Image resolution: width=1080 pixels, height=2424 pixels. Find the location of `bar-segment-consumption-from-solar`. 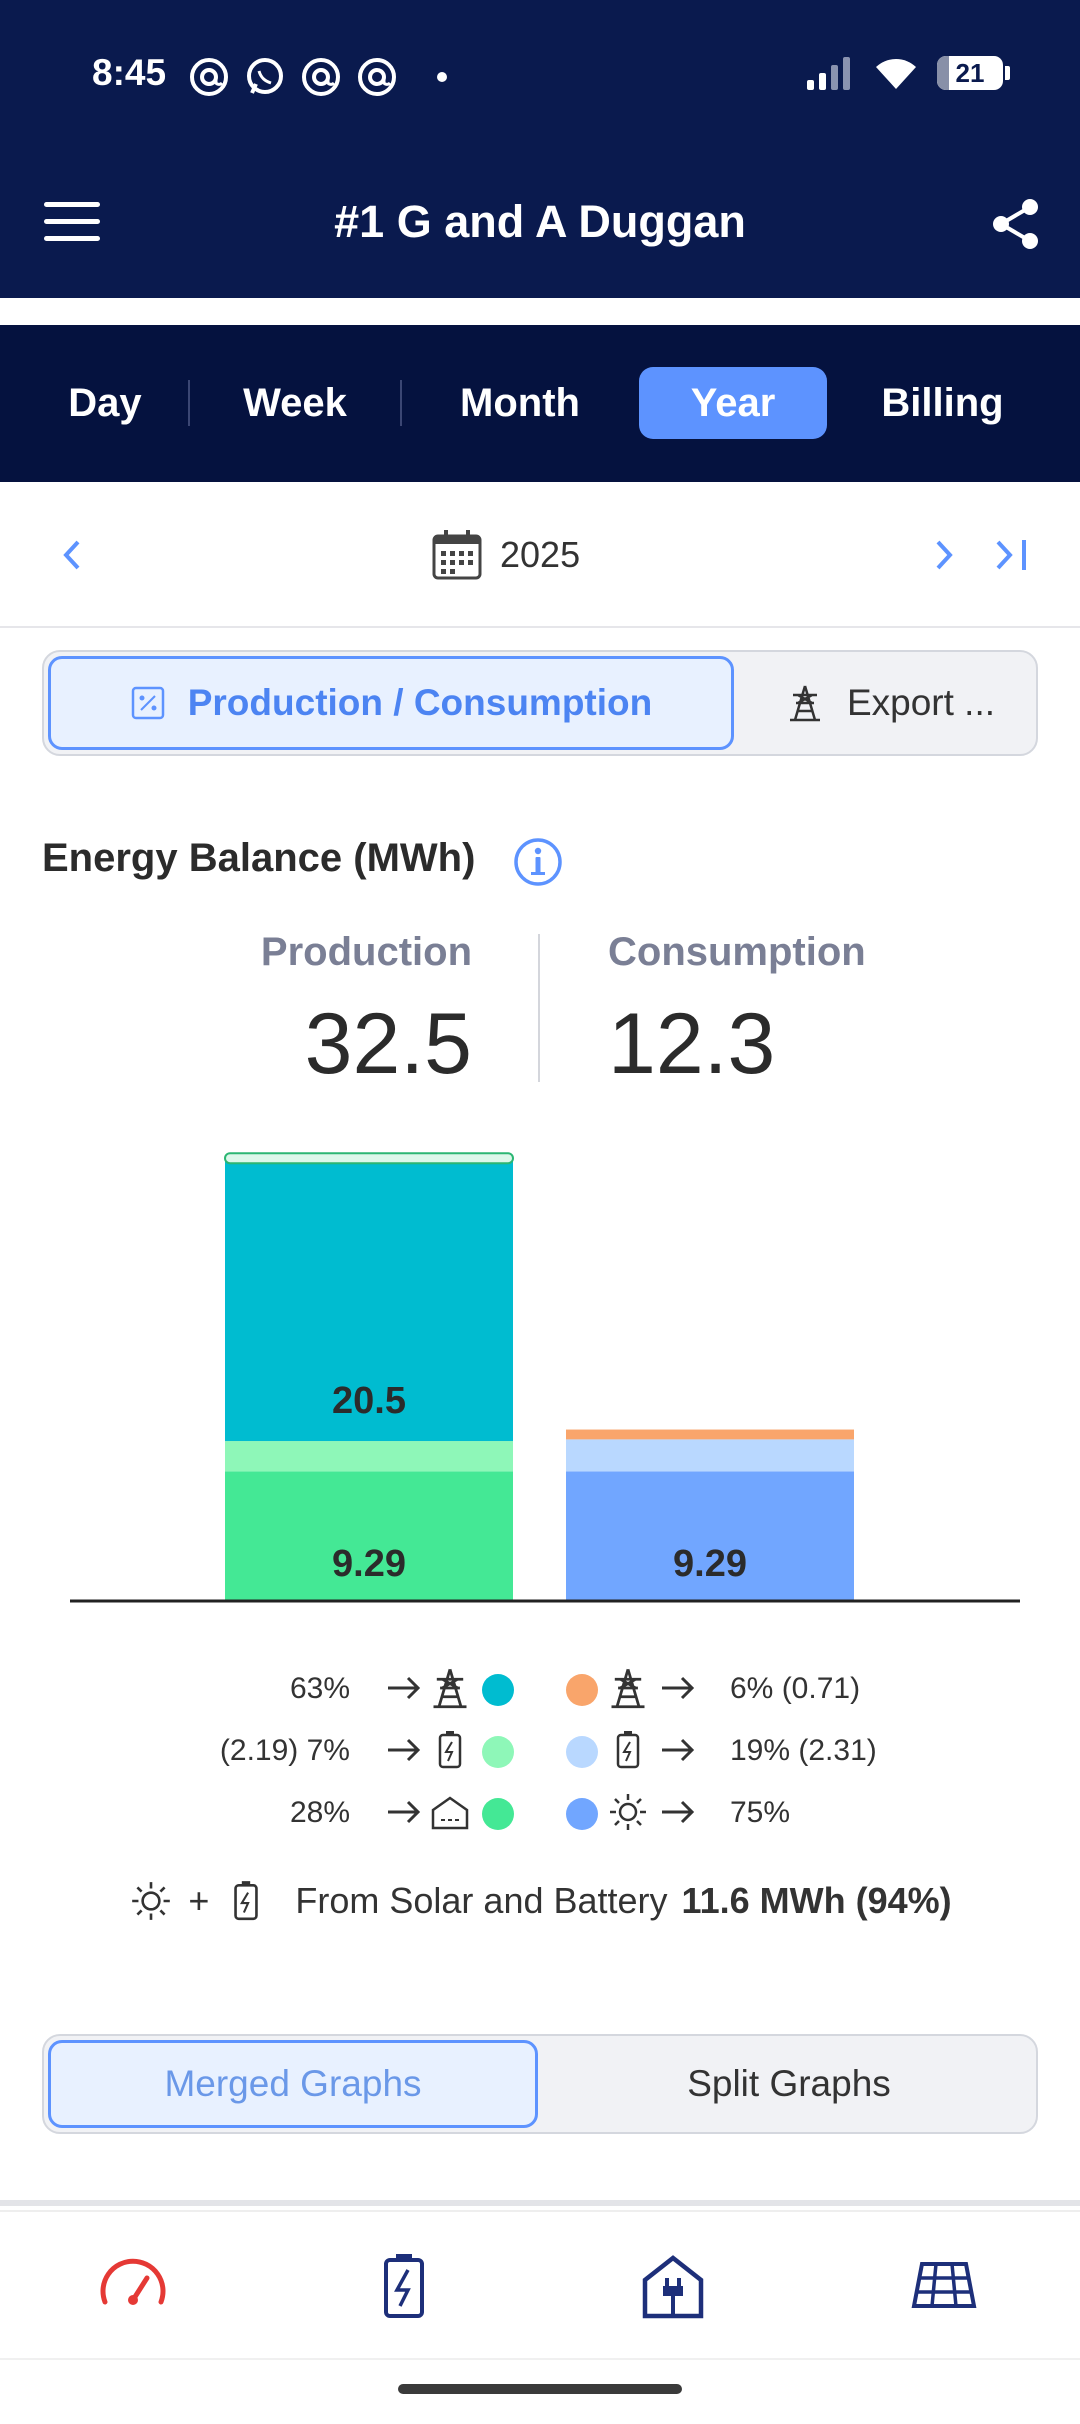

bar-segment-consumption-from-solar is located at coordinates (710, 1535).